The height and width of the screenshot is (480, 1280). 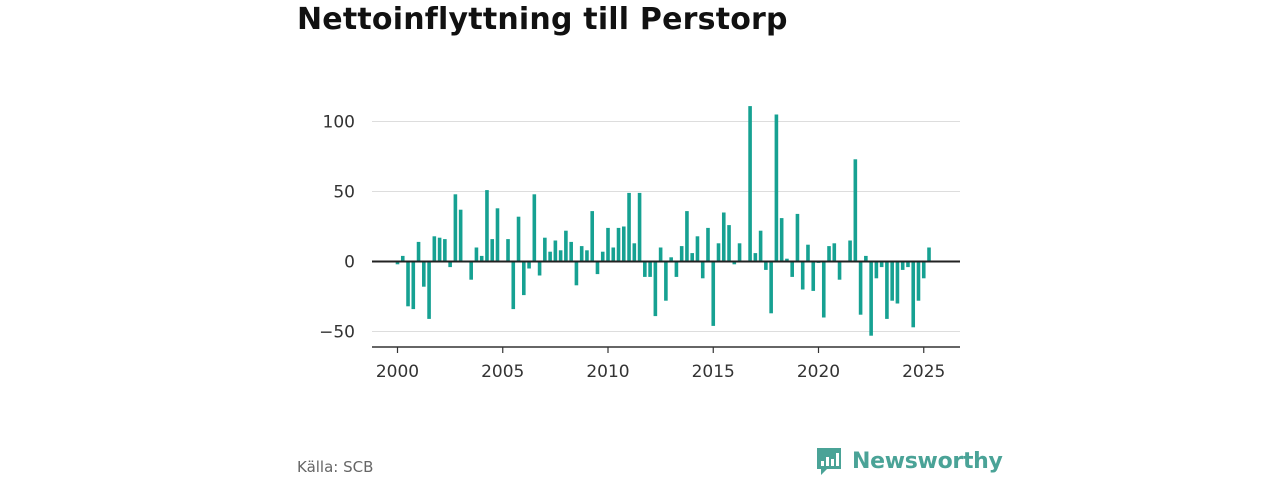 What do you see at coordinates (818, 372) in the screenshot?
I see `x-tick-label: 2020` at bounding box center [818, 372].